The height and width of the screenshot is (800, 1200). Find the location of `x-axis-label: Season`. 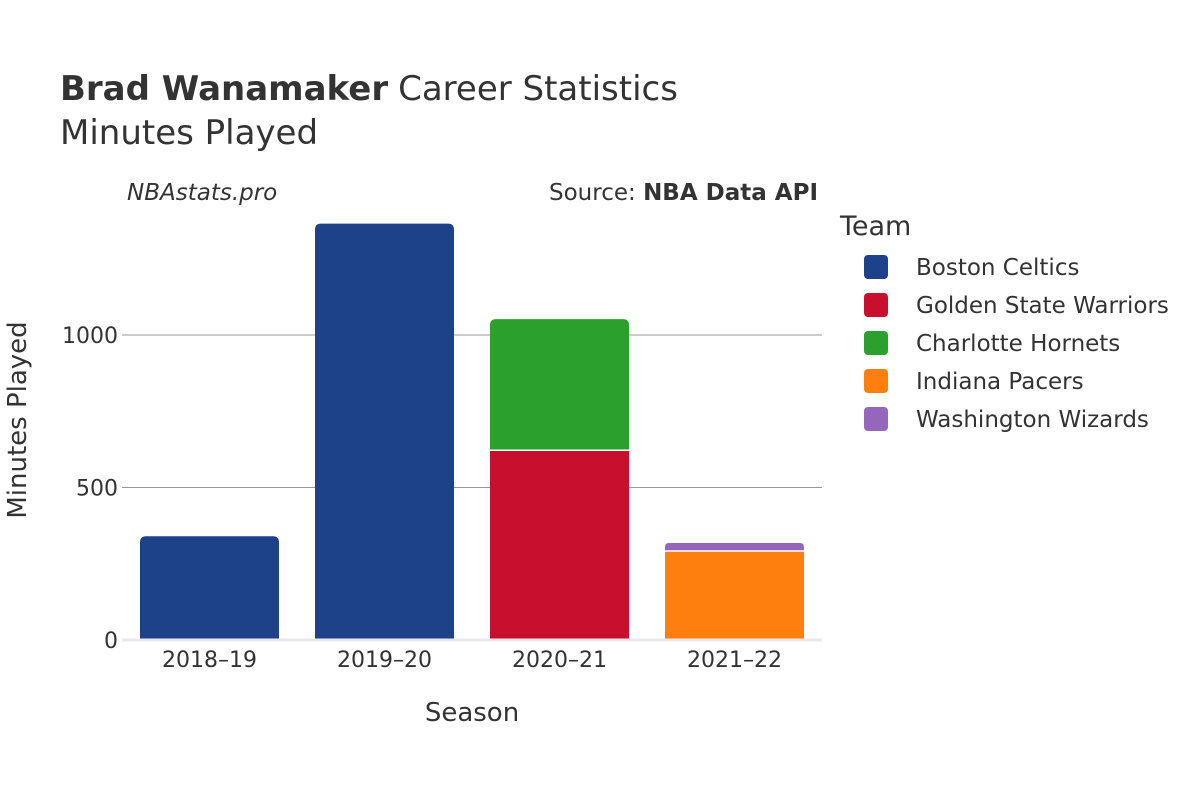

x-axis-label: Season is located at coordinates (472, 713).